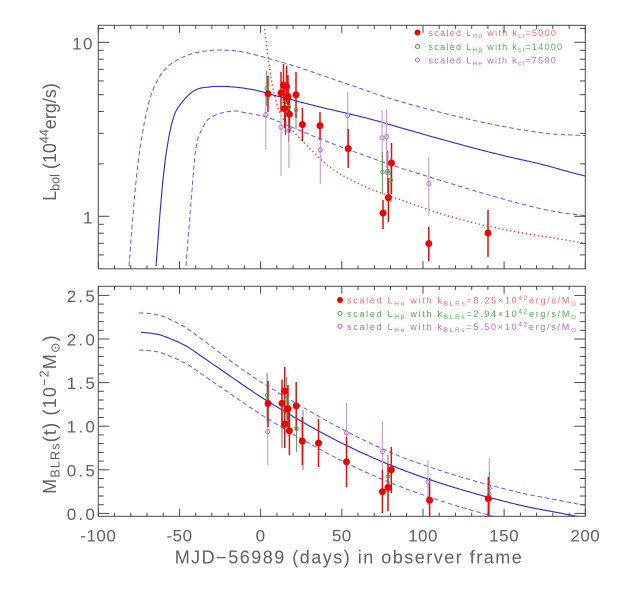  Describe the element at coordinates (493, 34) in the screenshot. I see `svg-text: scaled LHα​ with kcl​=5000` at that location.